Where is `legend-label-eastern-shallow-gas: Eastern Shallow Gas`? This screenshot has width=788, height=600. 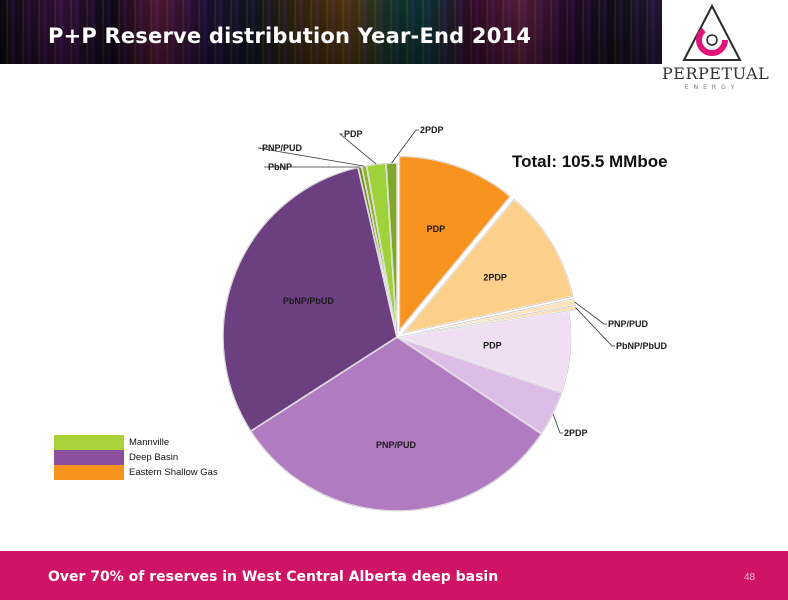
legend-label-eastern-shallow-gas: Eastern Shallow Gas is located at coordinates (173, 472).